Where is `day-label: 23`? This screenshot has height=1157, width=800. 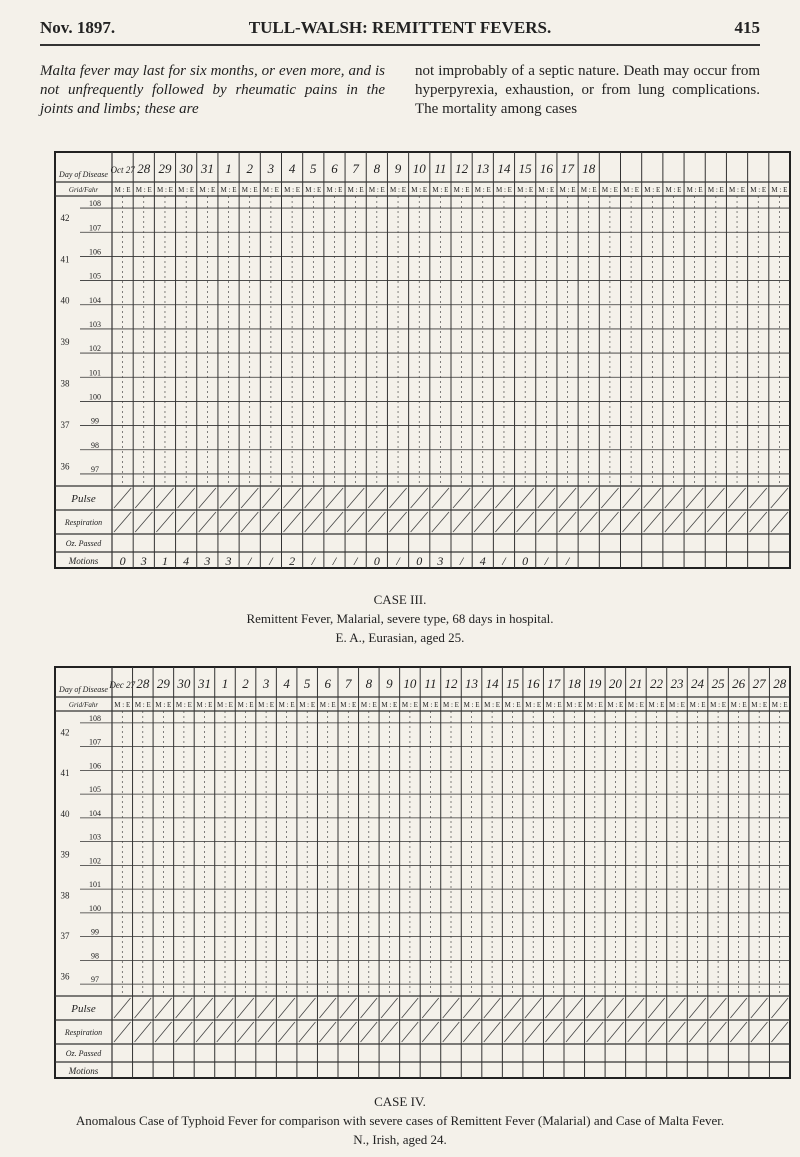
day-label: 23 is located at coordinates (678, 683).